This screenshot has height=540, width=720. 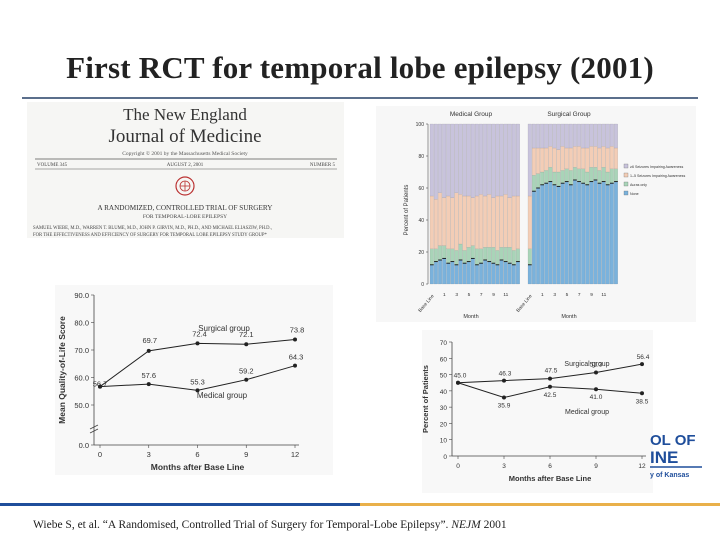 What do you see at coordinates (94, 427) in the screenshot?
I see `axis-break` at bounding box center [94, 427].